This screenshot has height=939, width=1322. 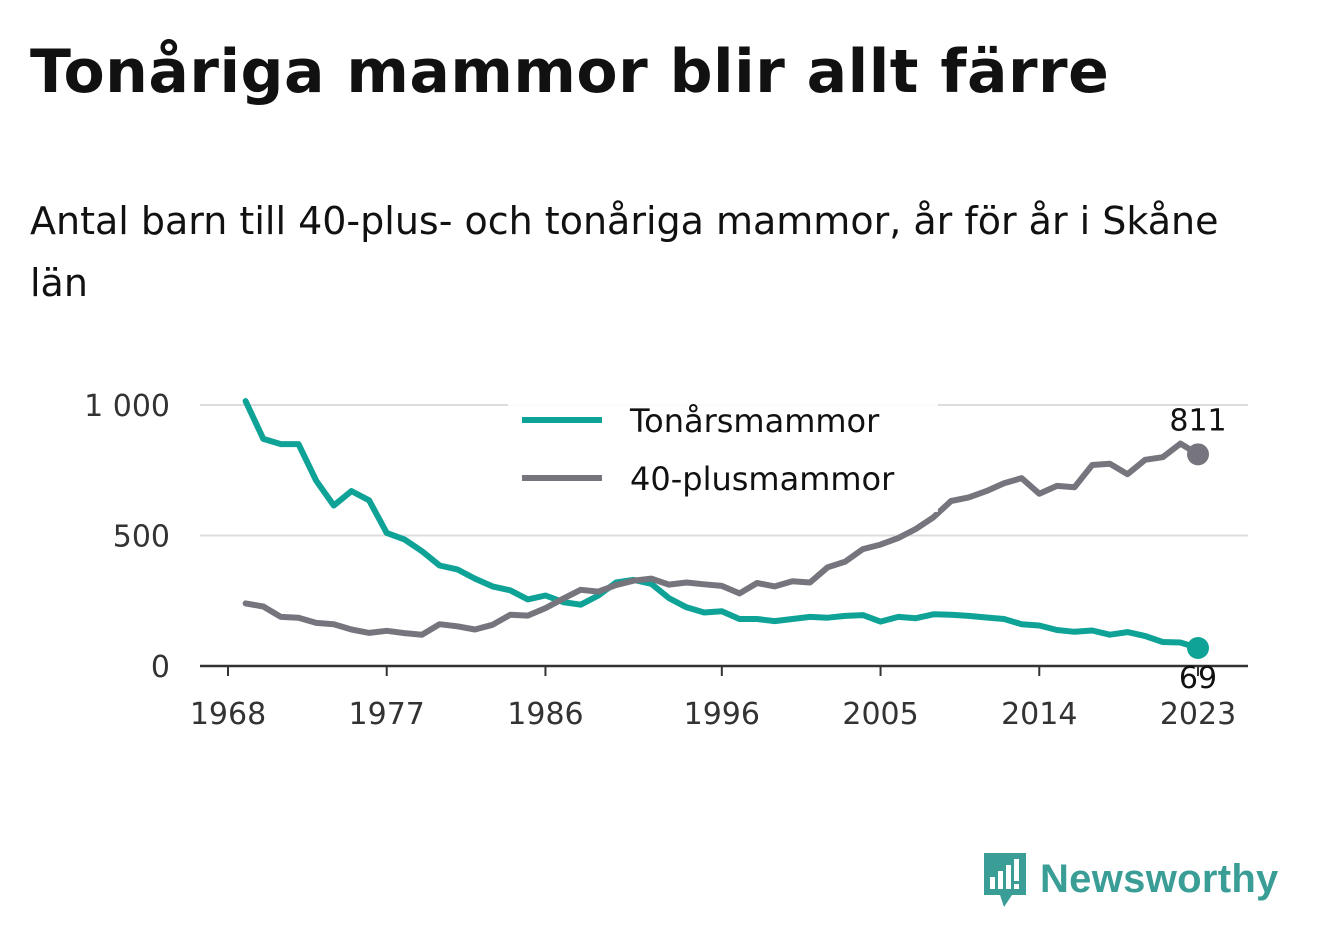 What do you see at coordinates (545, 714) in the screenshot?
I see `x-tick-label: 1986` at bounding box center [545, 714].